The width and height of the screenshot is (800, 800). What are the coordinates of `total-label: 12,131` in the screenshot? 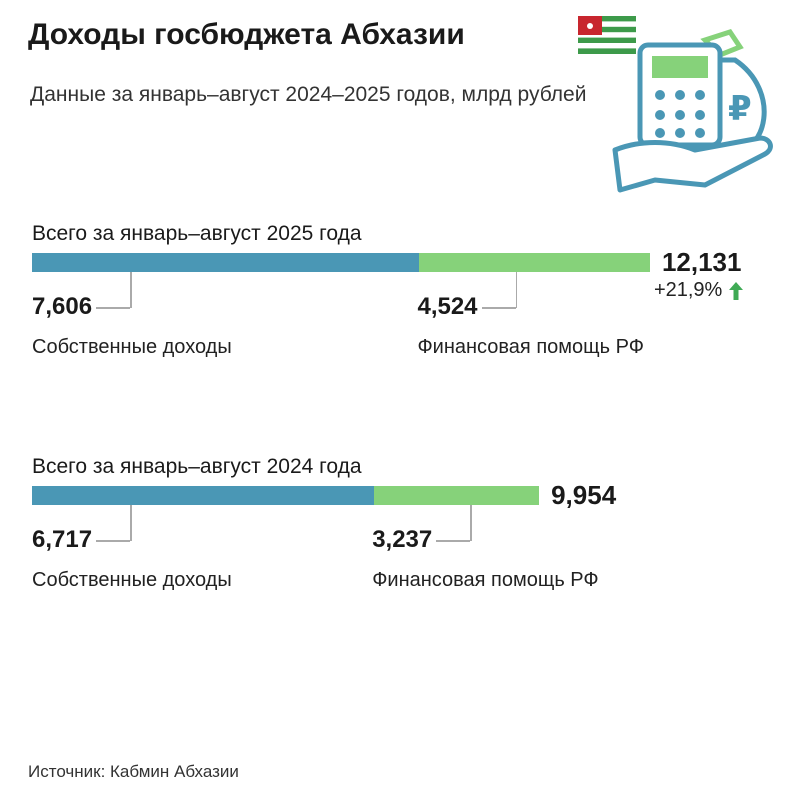 It's located at (701, 262).